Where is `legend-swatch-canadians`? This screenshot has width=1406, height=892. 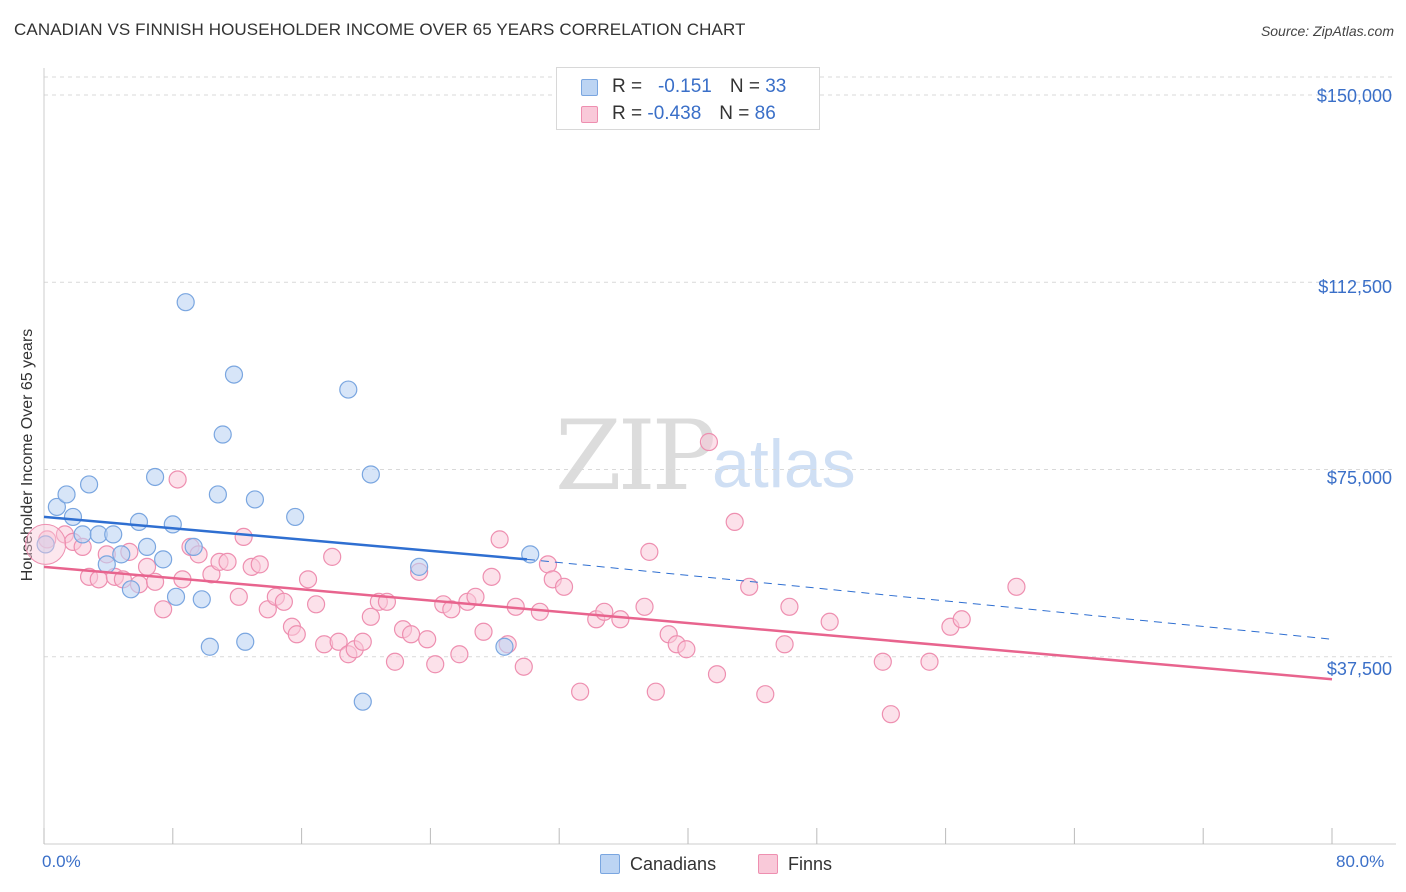
legend-swatch-canadians is located at coordinates (589, 87).